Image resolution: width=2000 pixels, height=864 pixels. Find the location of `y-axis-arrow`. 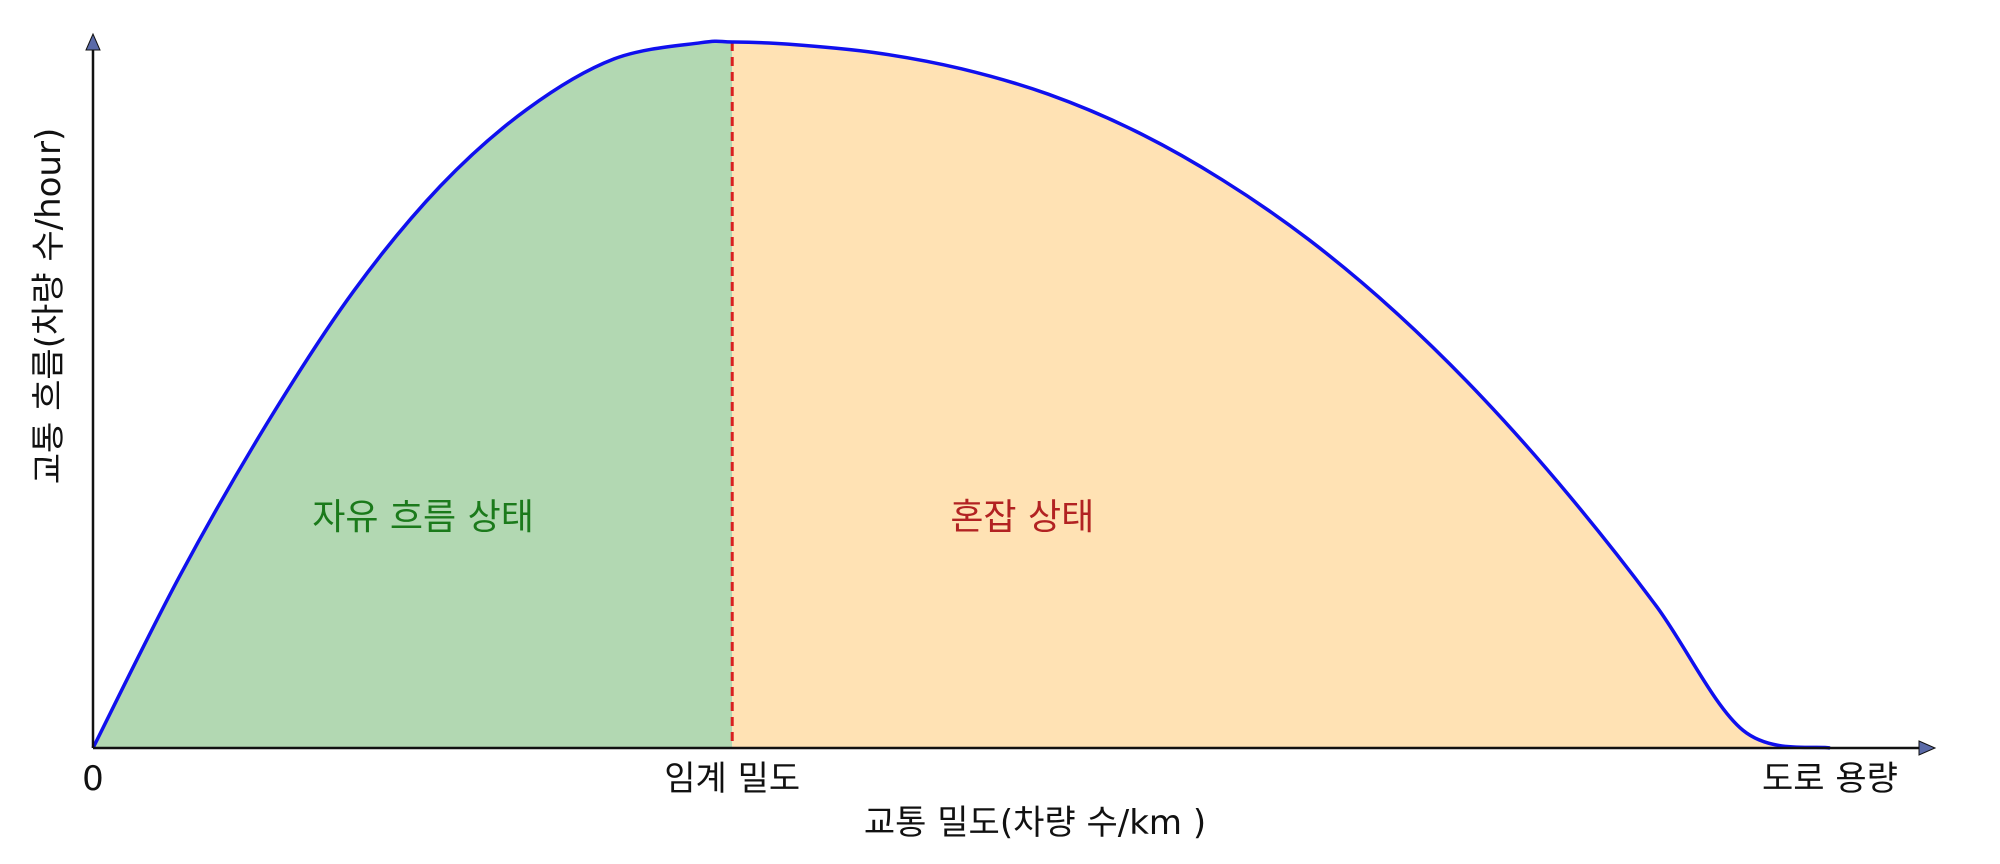

y-axis-arrow is located at coordinates (93, 41).